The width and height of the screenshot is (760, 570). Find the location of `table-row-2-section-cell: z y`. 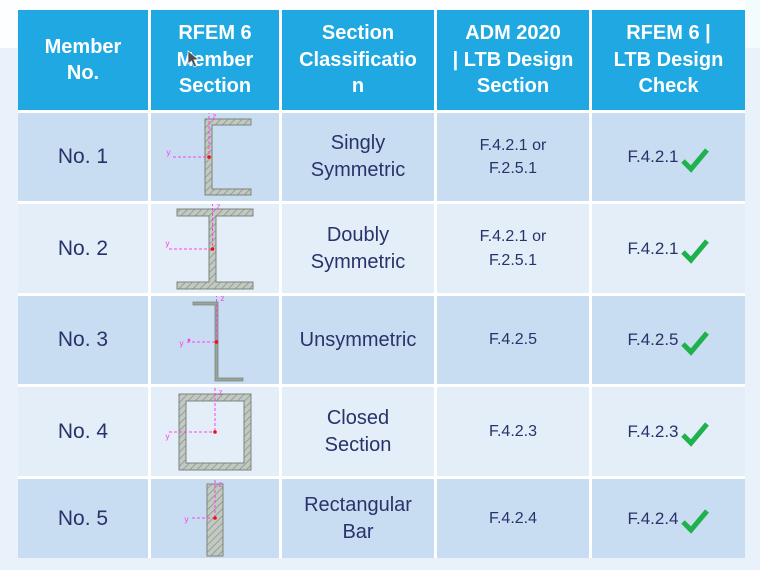

table-row-2-section-cell: z y is located at coordinates (215, 248).